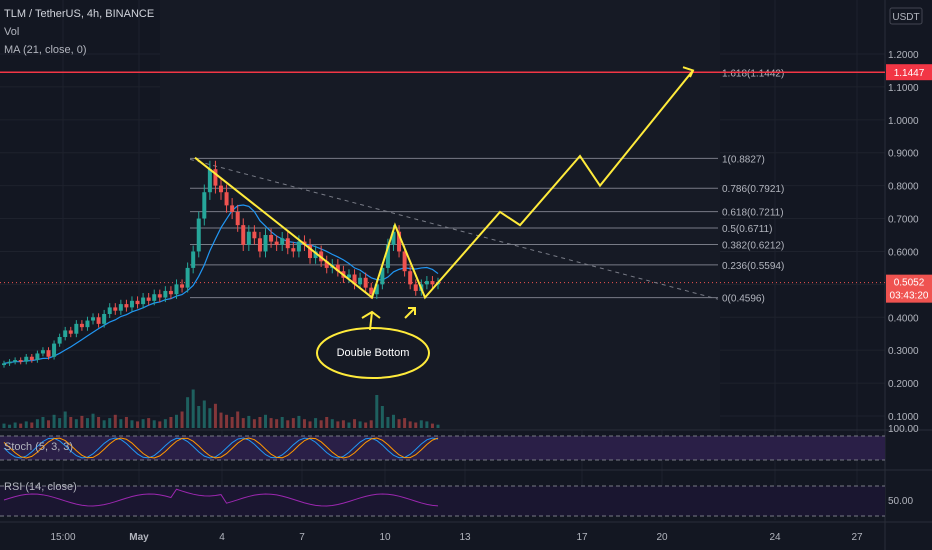 This screenshot has width=932, height=550. Describe the element at coordinates (753, 245) in the screenshot. I see `fib-label: 0.382(0.6212)` at that location.